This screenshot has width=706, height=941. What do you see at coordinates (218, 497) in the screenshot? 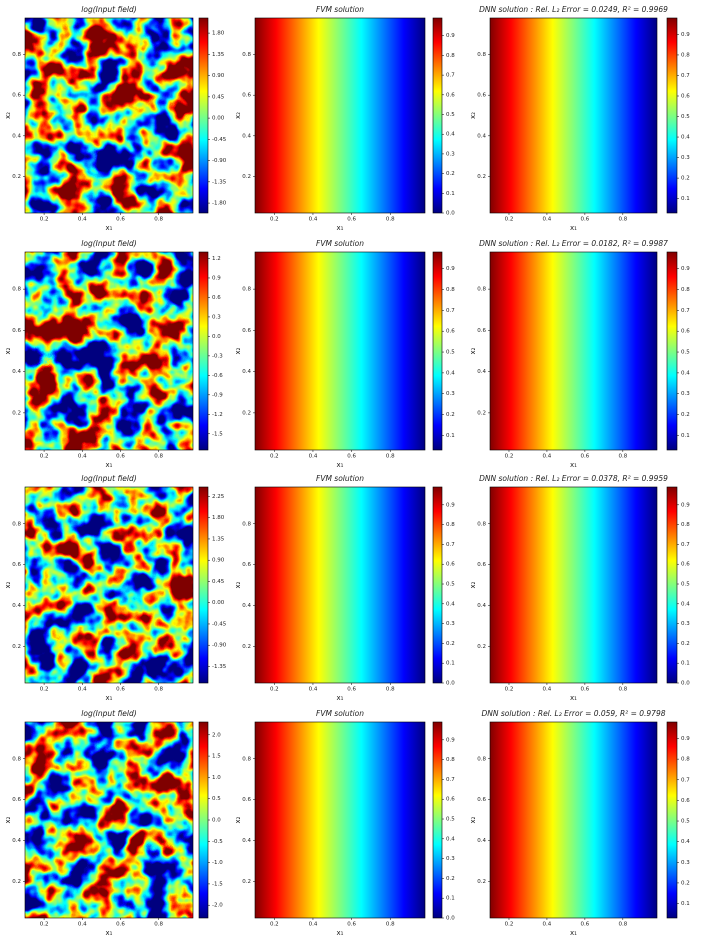
I see `colorbar-tick-label: 2.25` at bounding box center [218, 497].